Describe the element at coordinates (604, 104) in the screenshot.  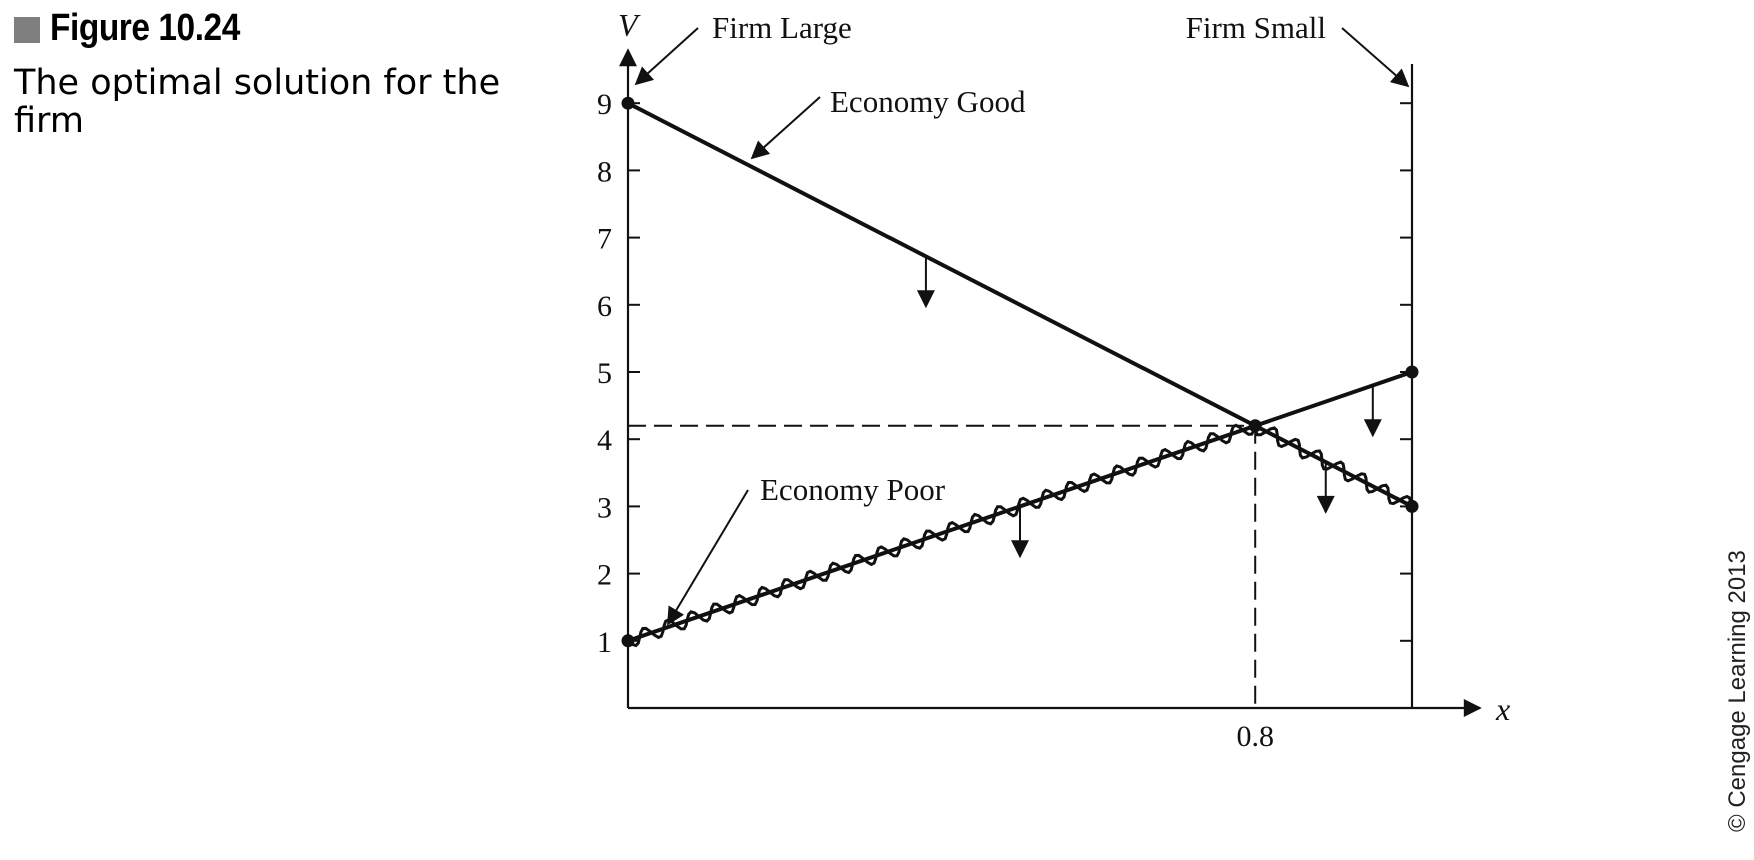
I see `y-tick-label: 9` at that location.